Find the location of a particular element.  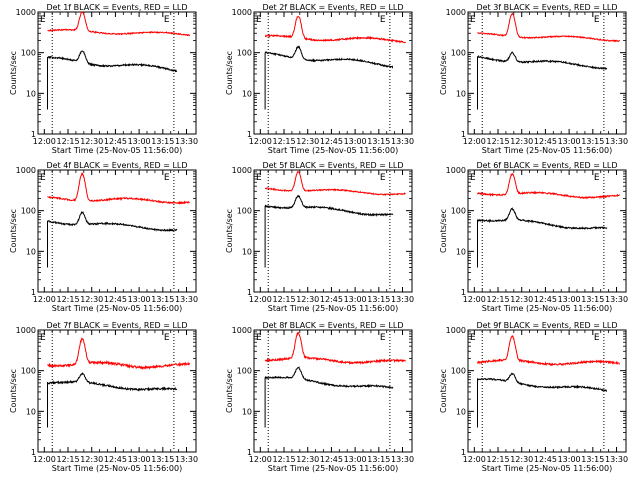

chart-title: Det 6f BLACK = Events, RED = LLD is located at coordinates (546, 165).